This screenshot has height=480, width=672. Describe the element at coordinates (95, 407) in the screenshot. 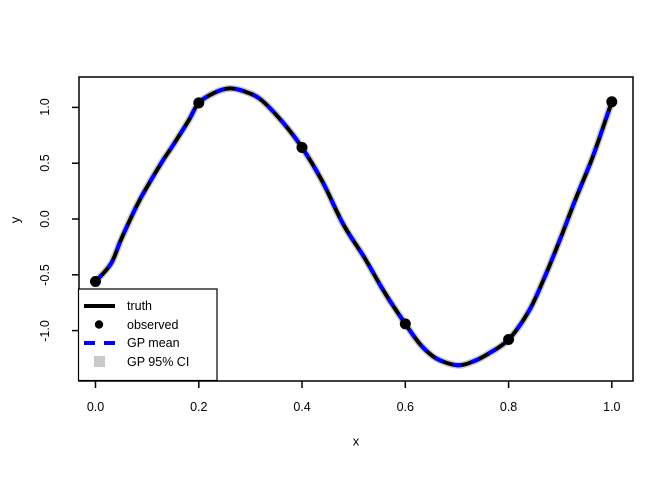

I see `x-tick-label: 0.0` at that location.